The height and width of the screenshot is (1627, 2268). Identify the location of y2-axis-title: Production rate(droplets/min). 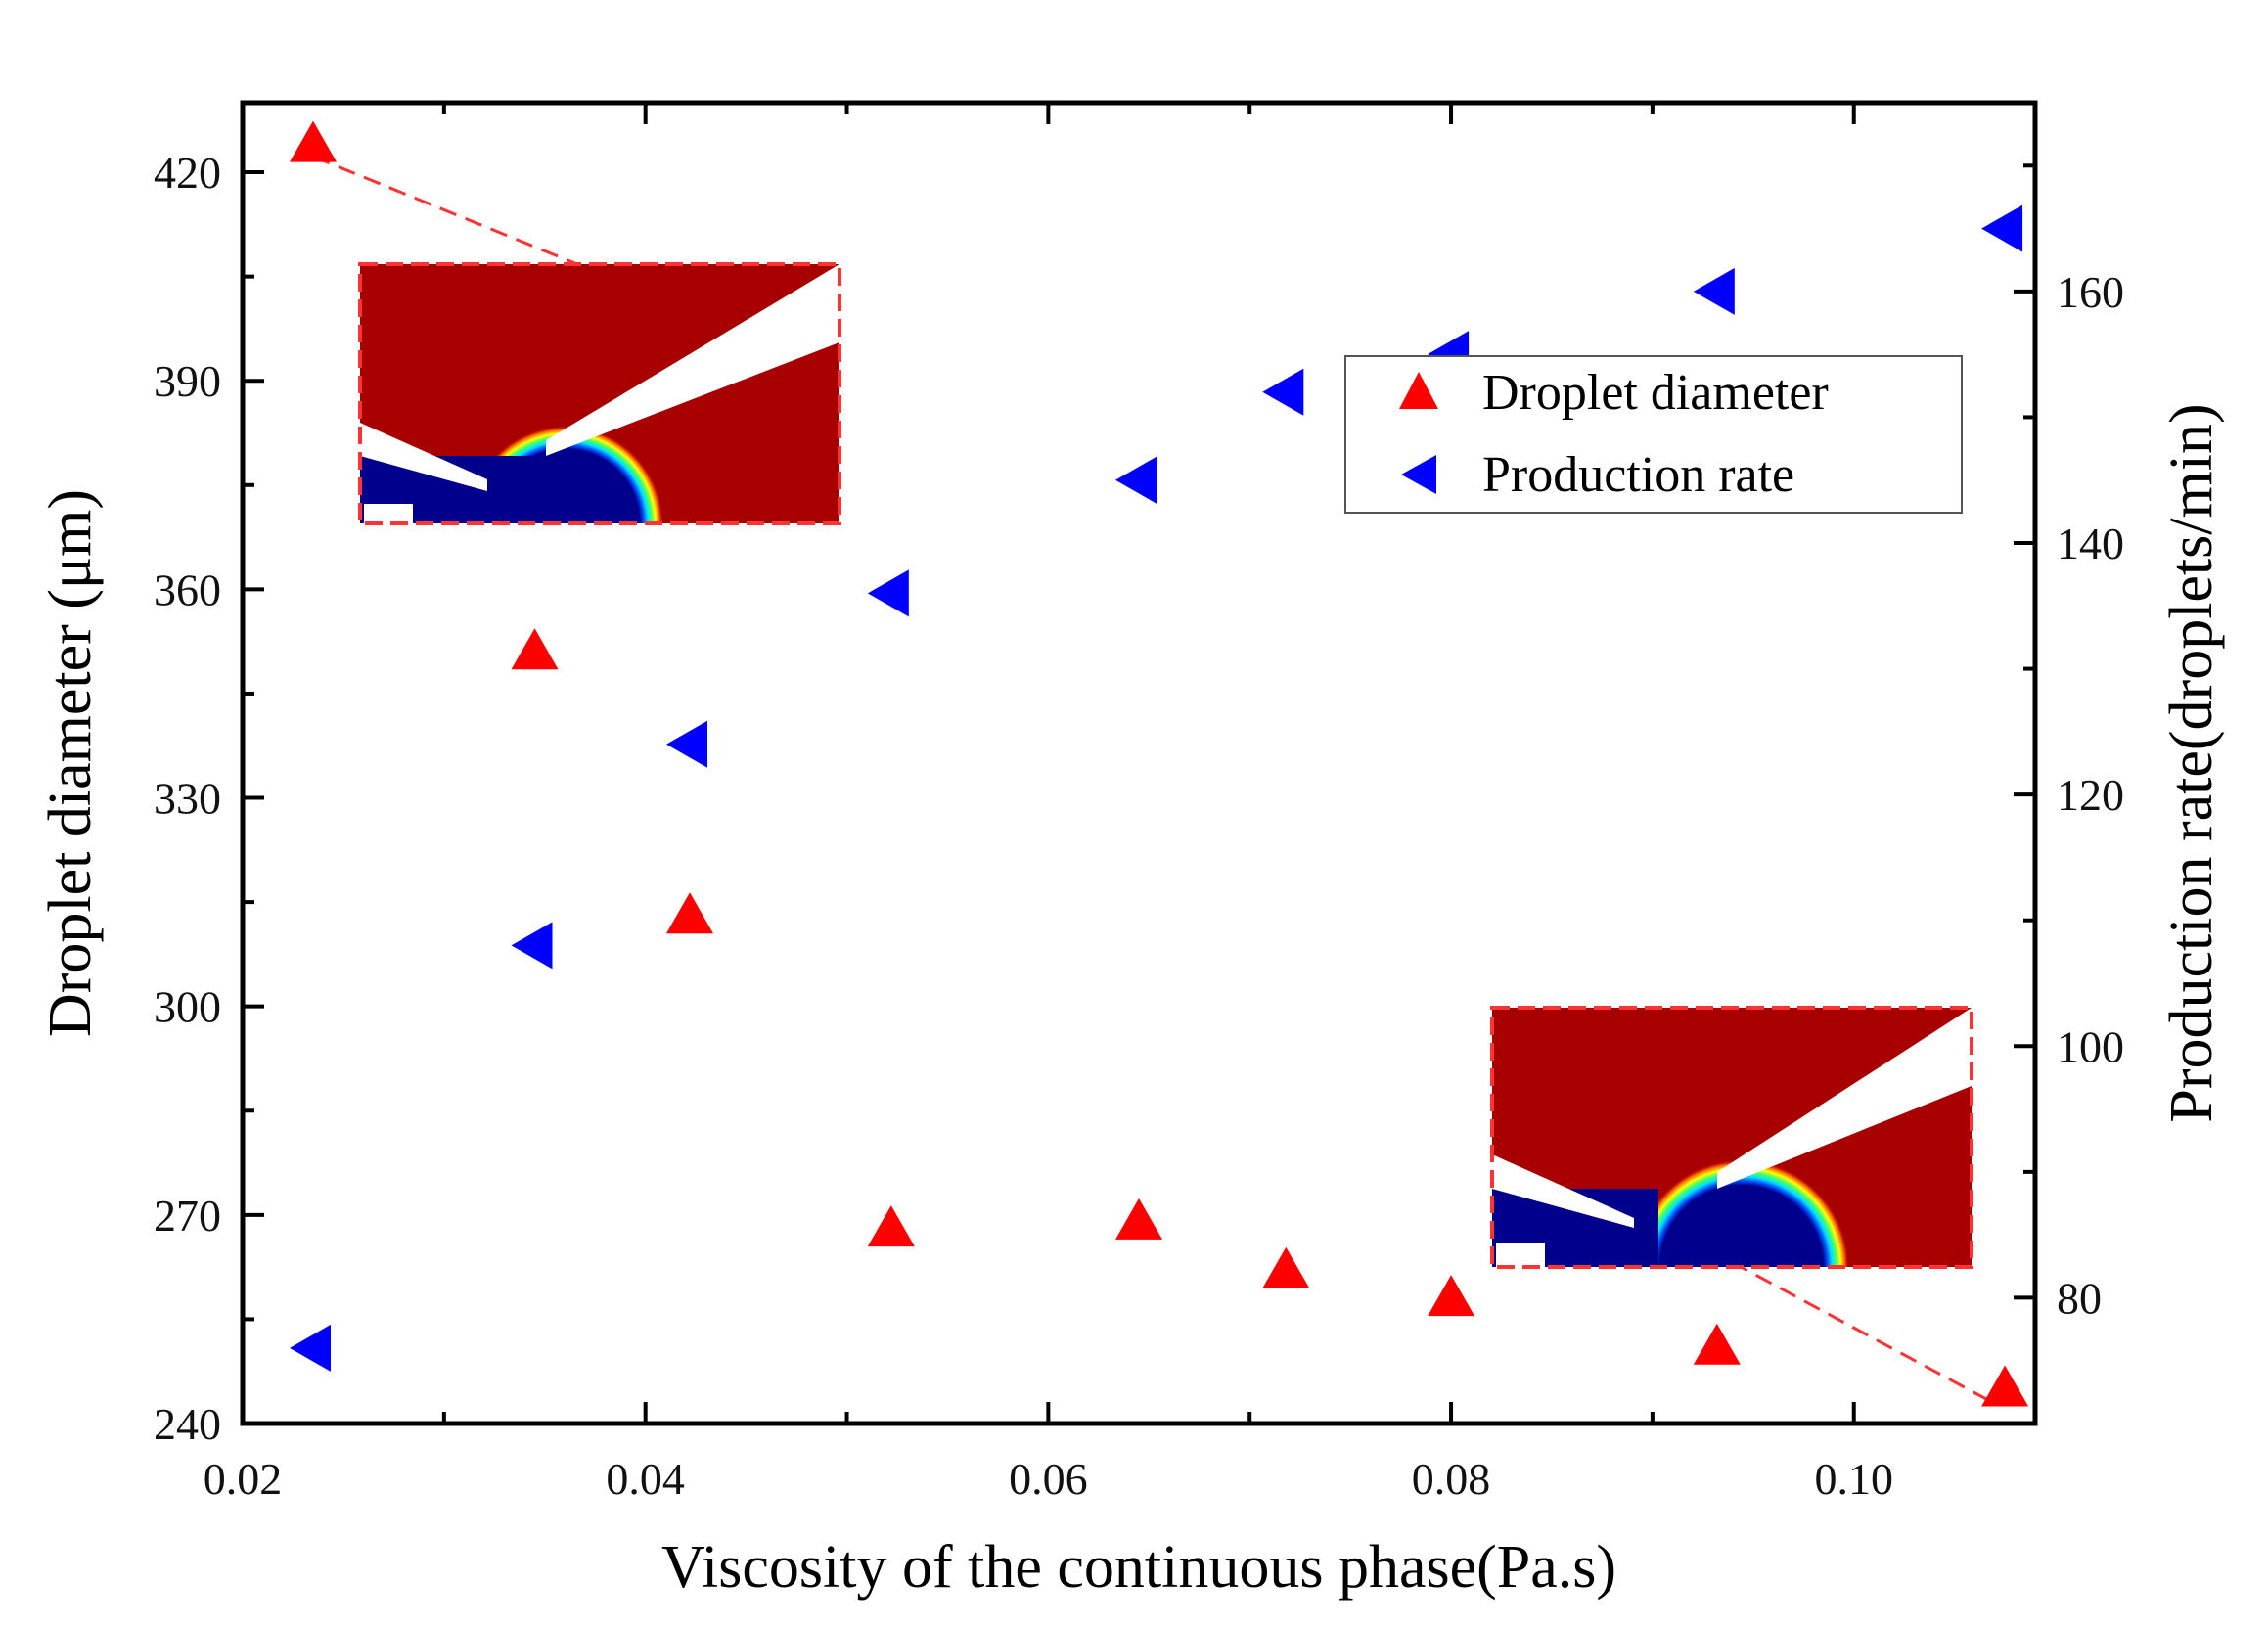
(2191, 762).